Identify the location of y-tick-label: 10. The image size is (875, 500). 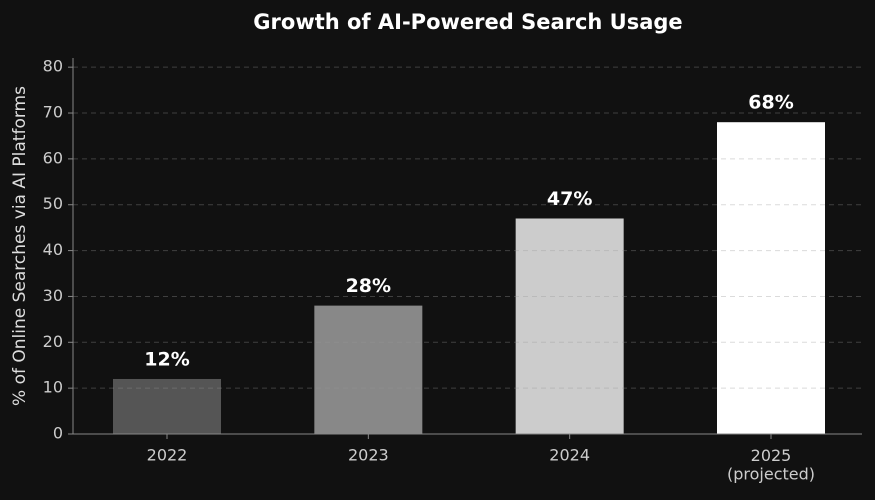
(53, 387).